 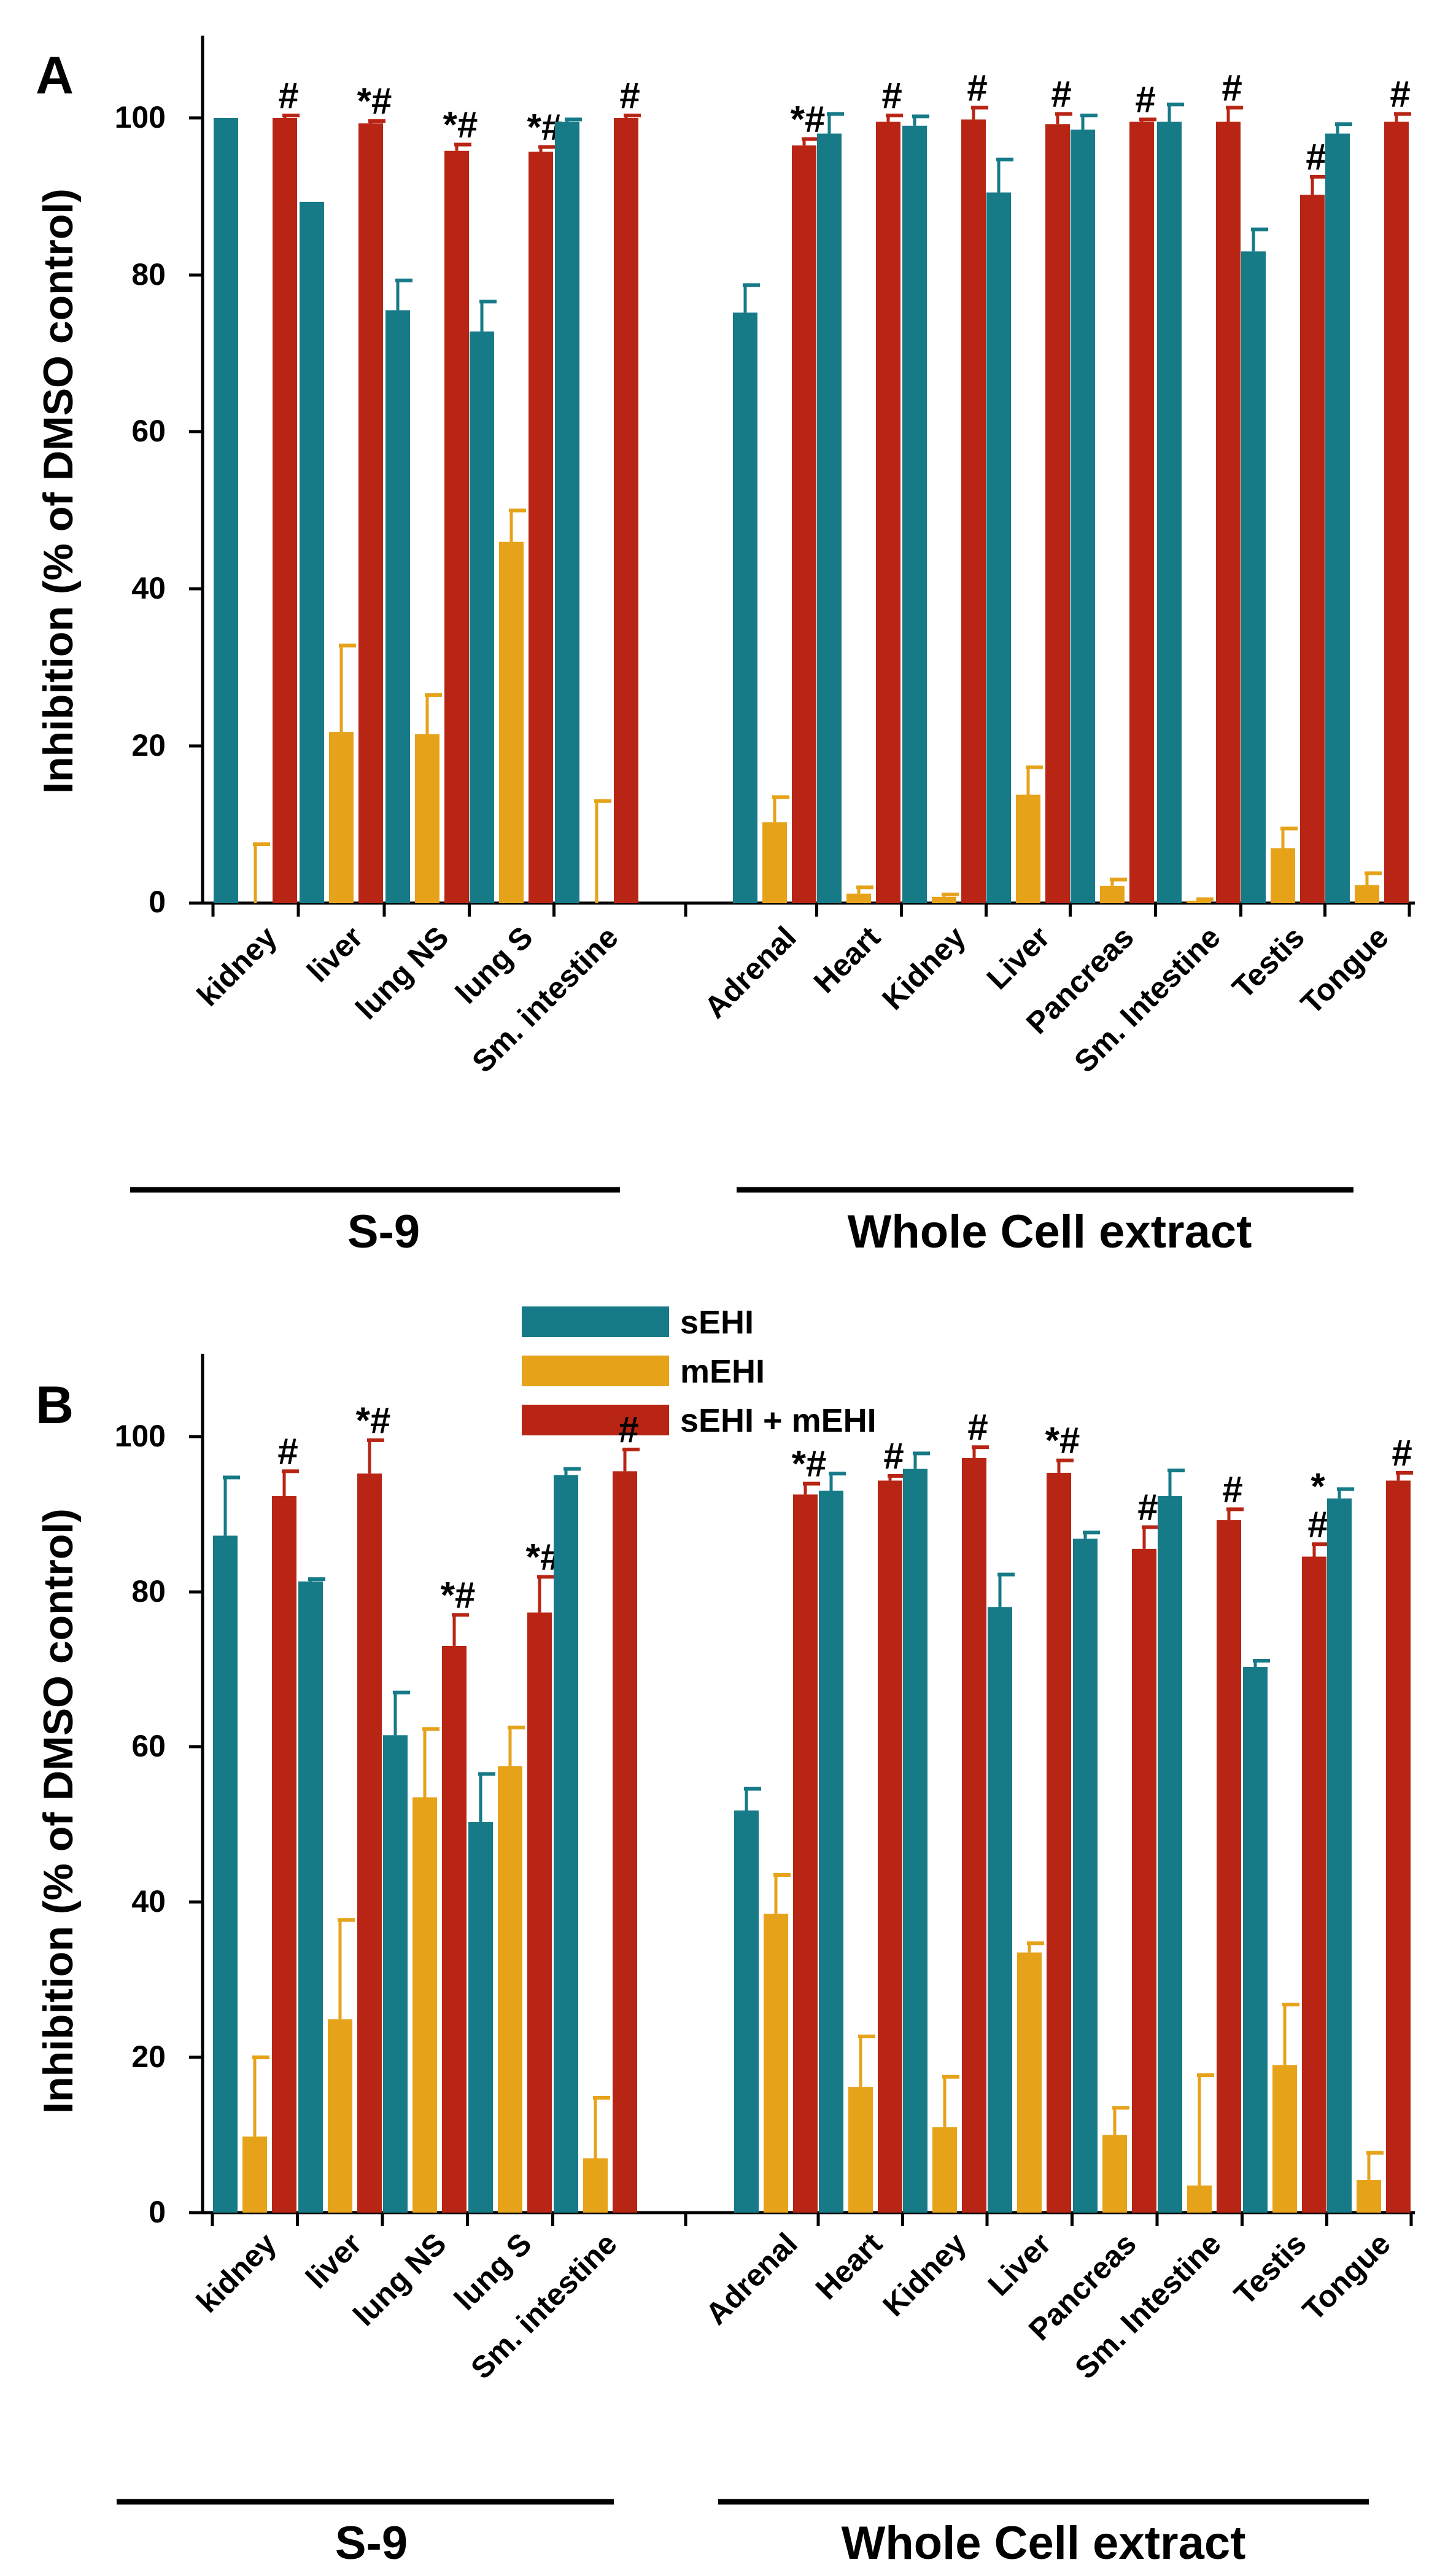 What do you see at coordinates (1148, 2306) in the screenshot?
I see `panel-b-x-tick-label-sm-intestine: Sm. Intestine` at bounding box center [1148, 2306].